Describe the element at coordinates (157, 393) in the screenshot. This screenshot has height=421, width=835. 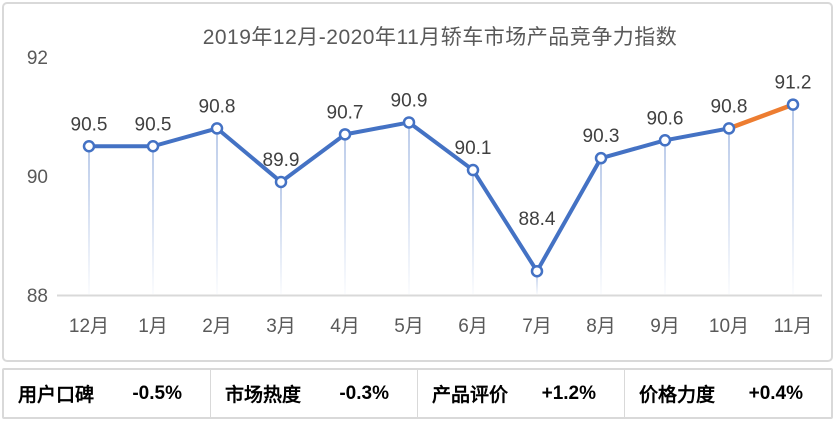
I see `metric-value: -0.5%` at that location.